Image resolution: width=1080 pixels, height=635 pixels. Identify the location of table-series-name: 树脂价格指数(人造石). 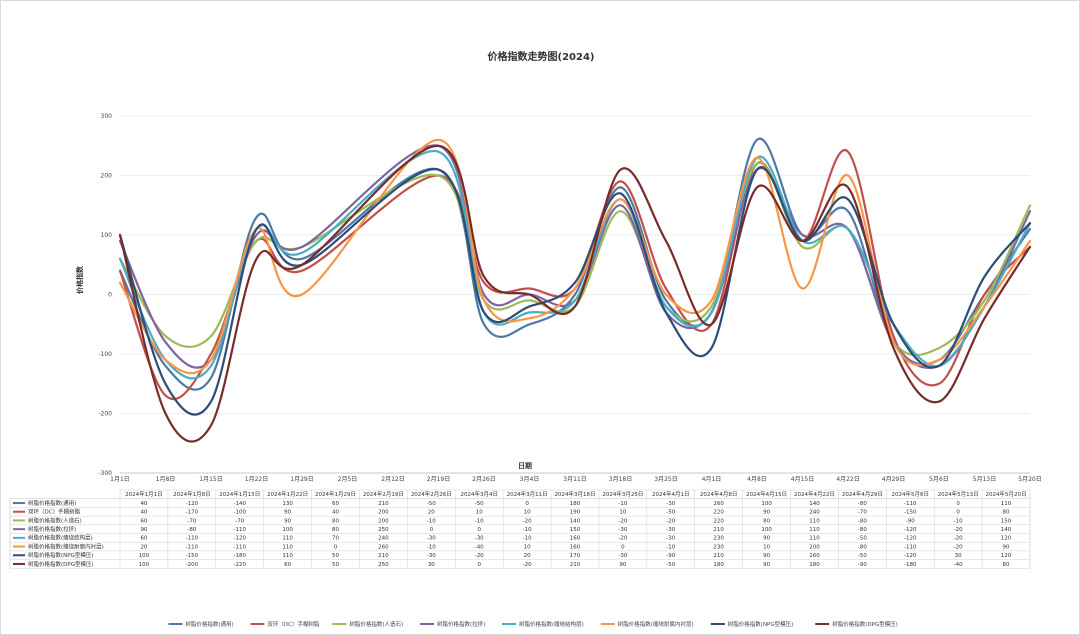
(55, 520).